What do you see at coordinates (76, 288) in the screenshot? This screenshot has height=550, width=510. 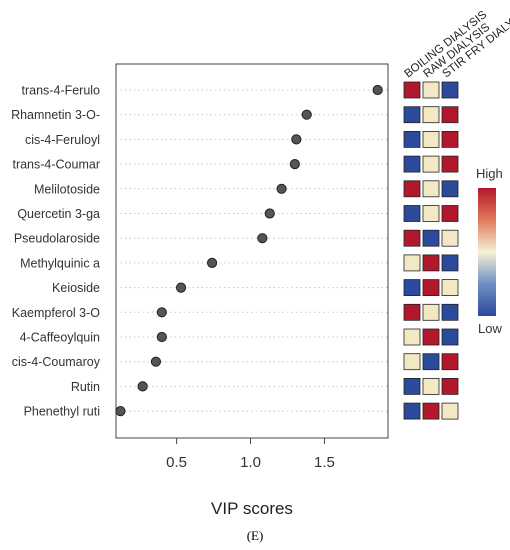 I see `feature-label: Keioside` at bounding box center [76, 288].